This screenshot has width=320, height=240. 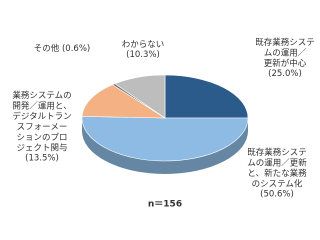 I want to click on category-label: 既存業務システムの運用／更新が中心, so click(x=285, y=53).